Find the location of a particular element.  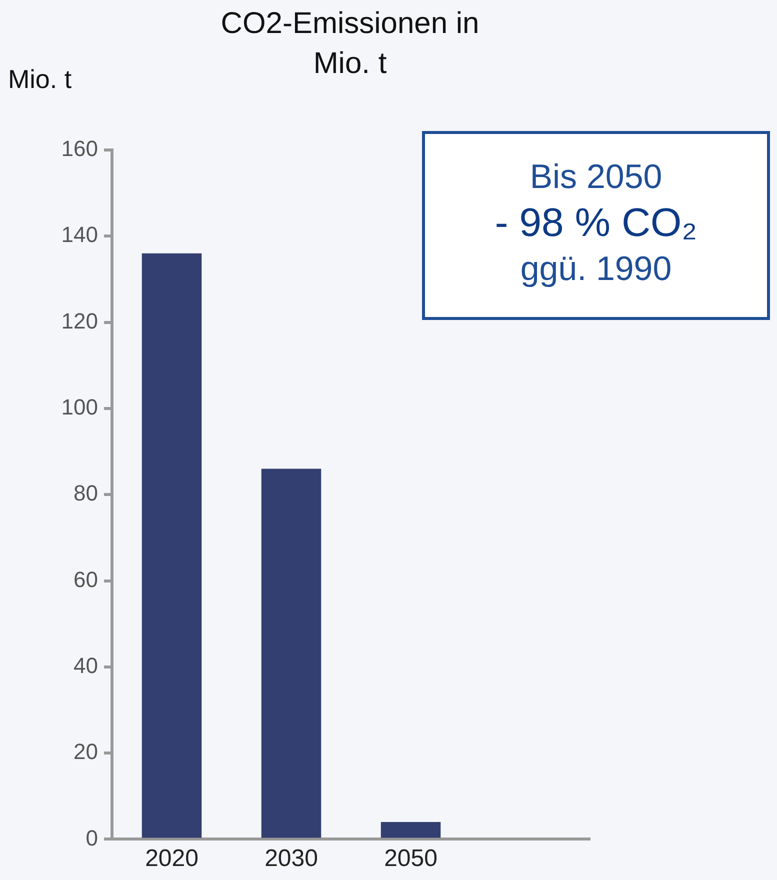

x-tick-label: 2020 is located at coordinates (171, 858).